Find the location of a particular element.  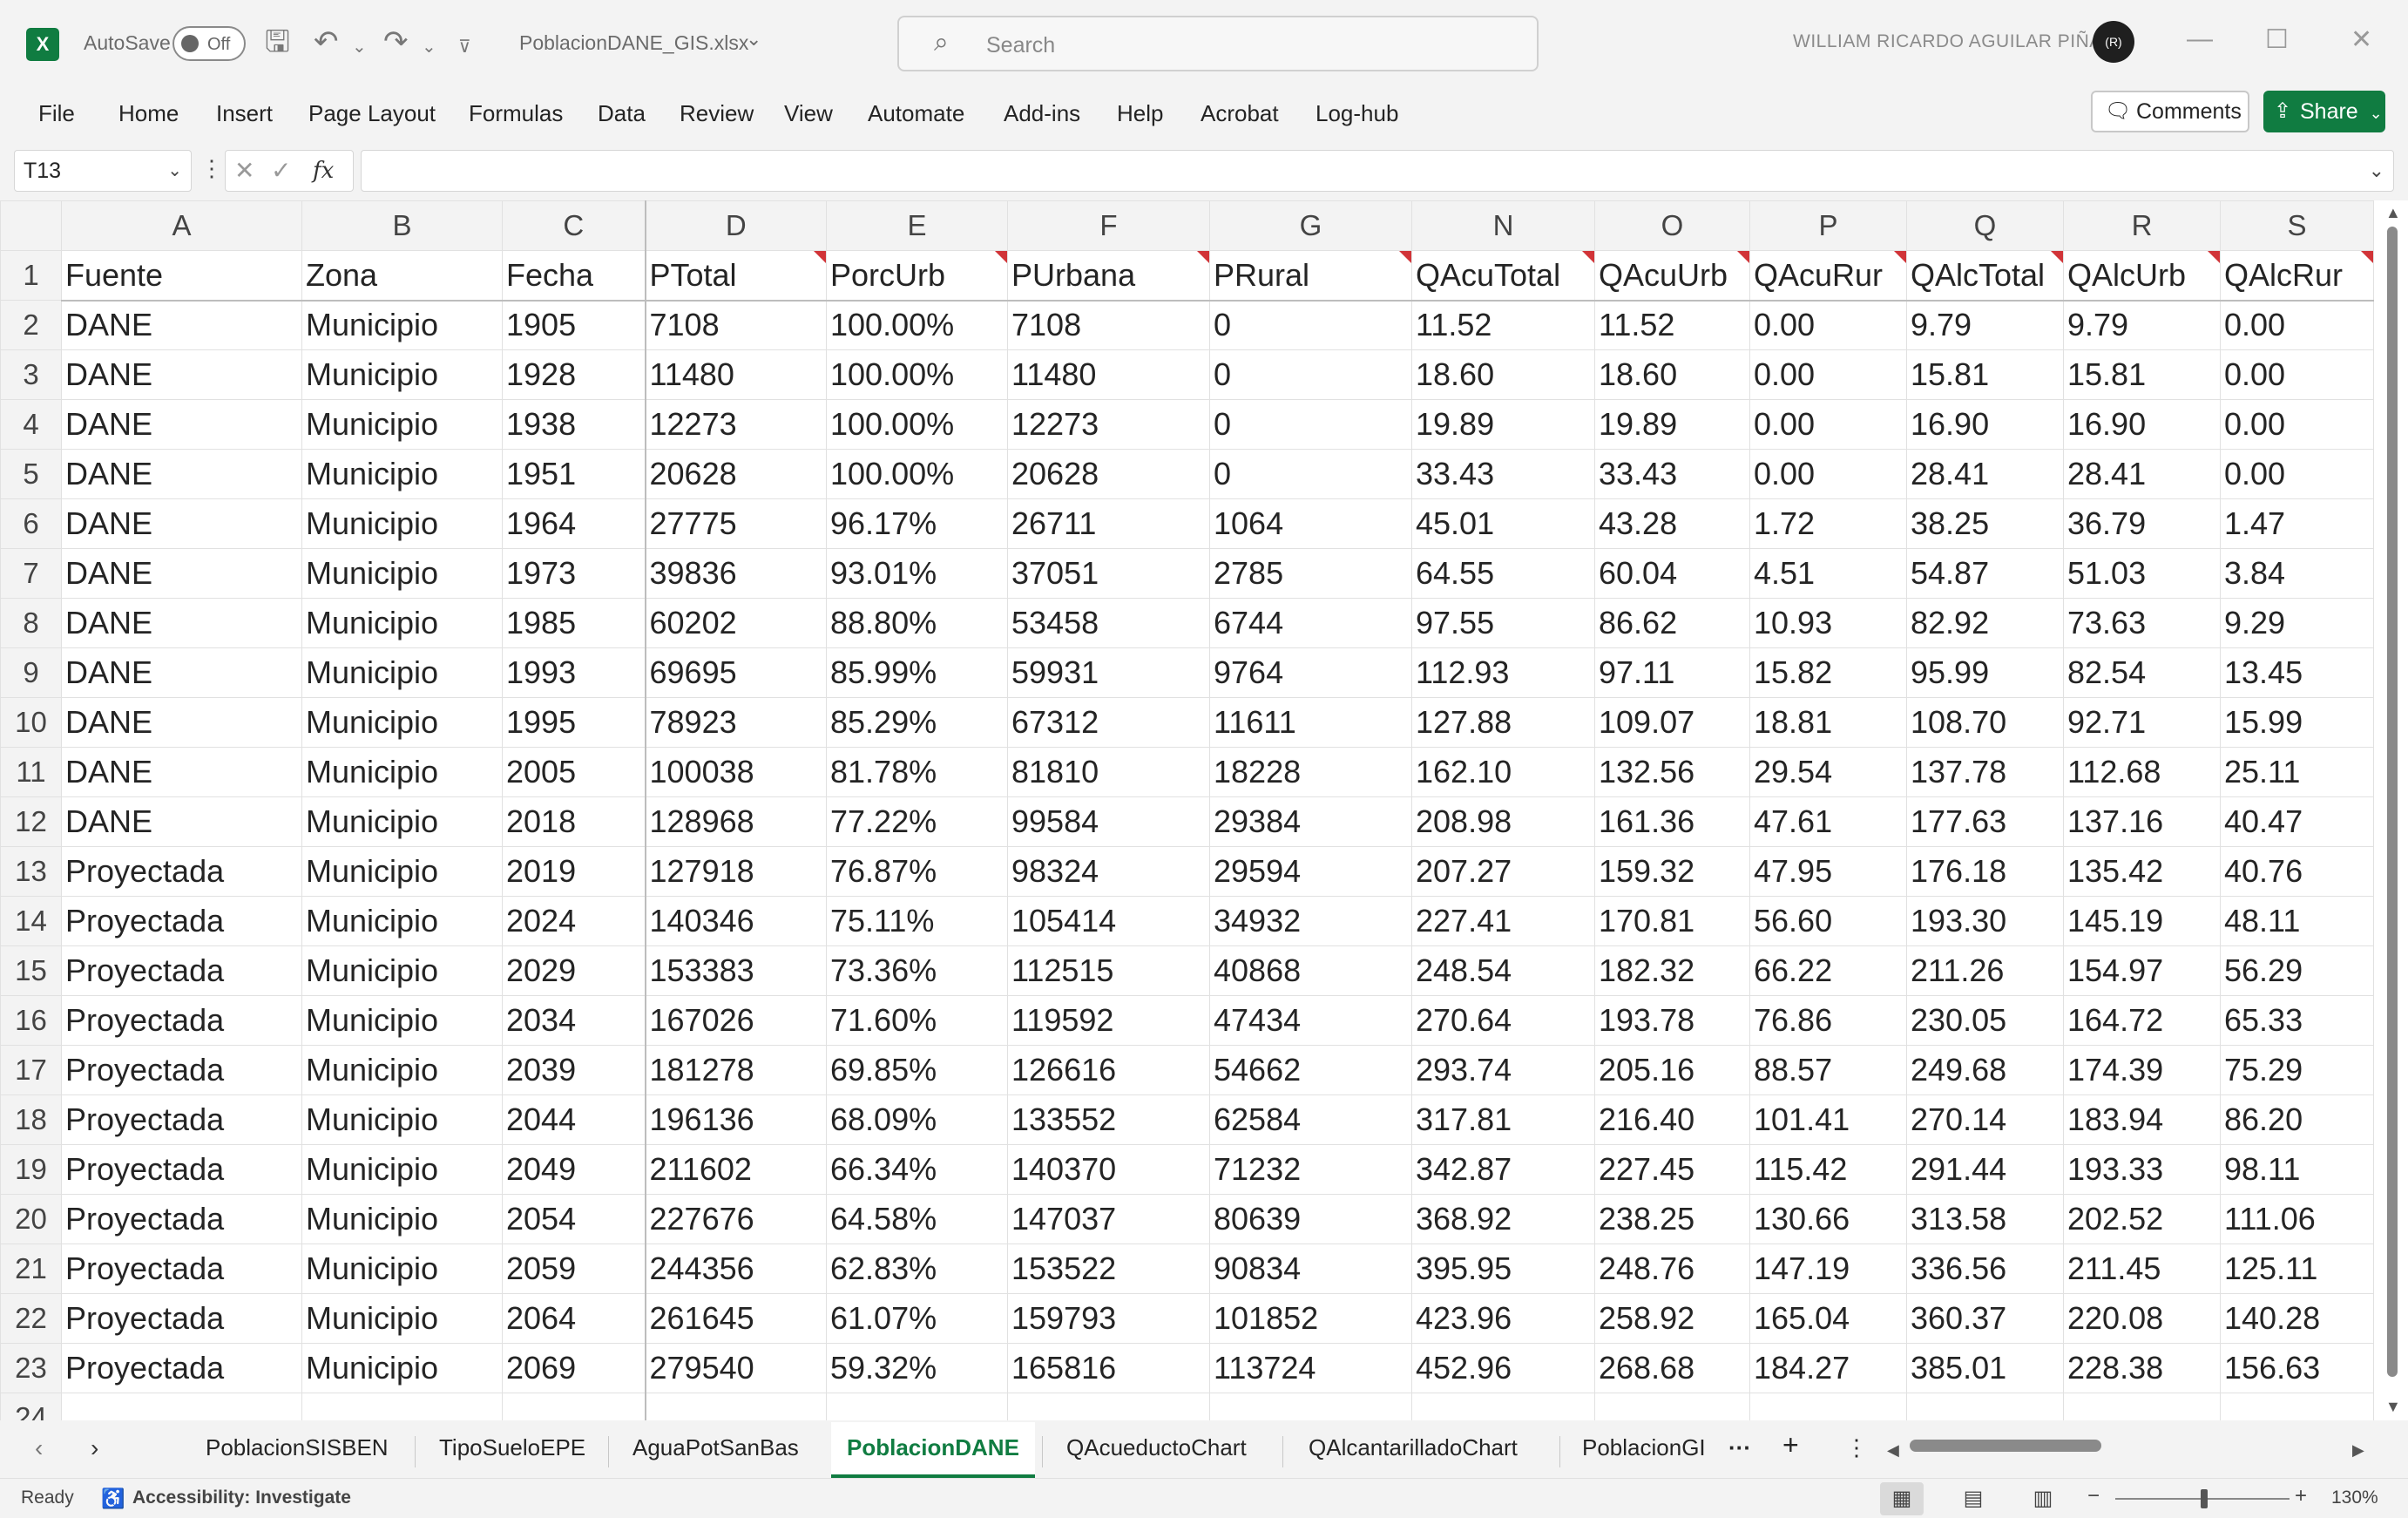

table-cell: 12273 is located at coordinates (1108, 424).